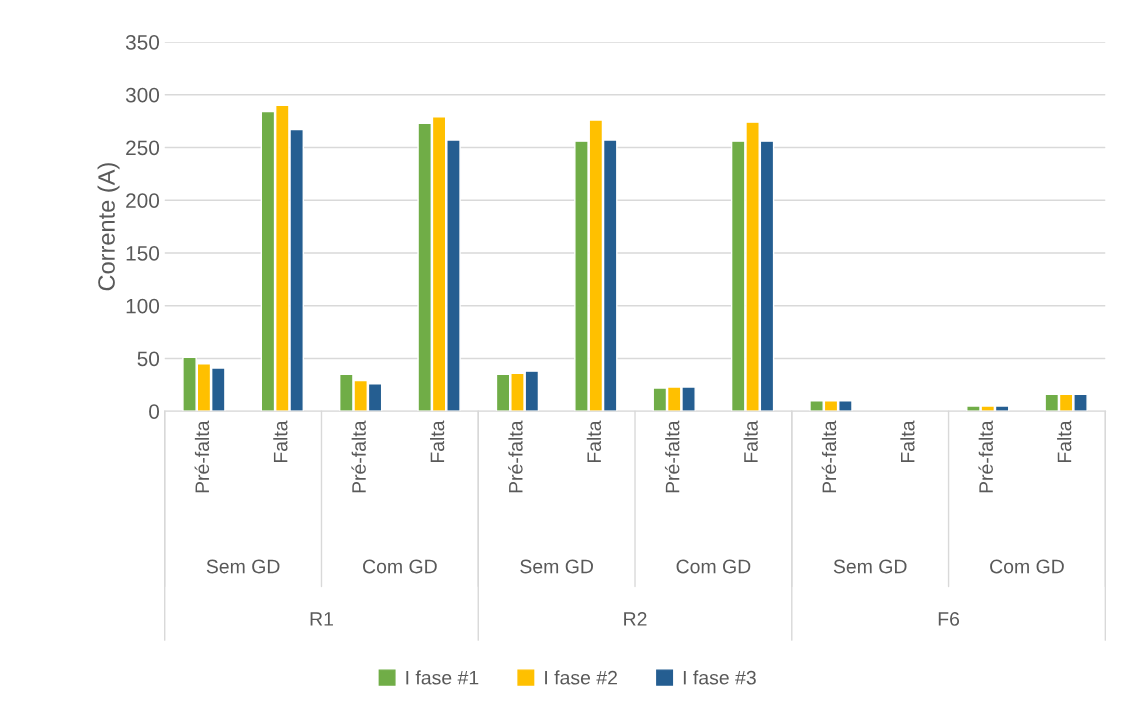 This screenshot has width=1136, height=724. What do you see at coordinates (142, 95) in the screenshot?
I see `y-tick-label: 300` at bounding box center [142, 95].